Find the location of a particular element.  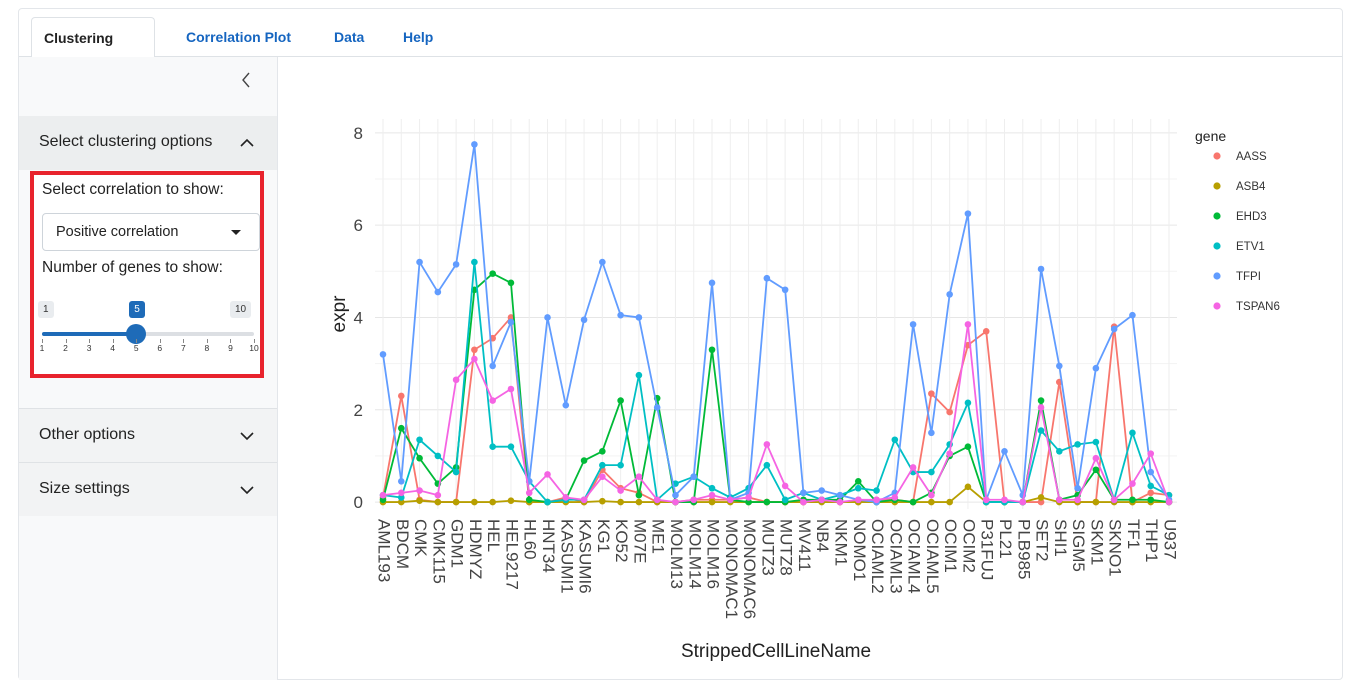

slider-value-label: 5 is located at coordinates (137, 309).